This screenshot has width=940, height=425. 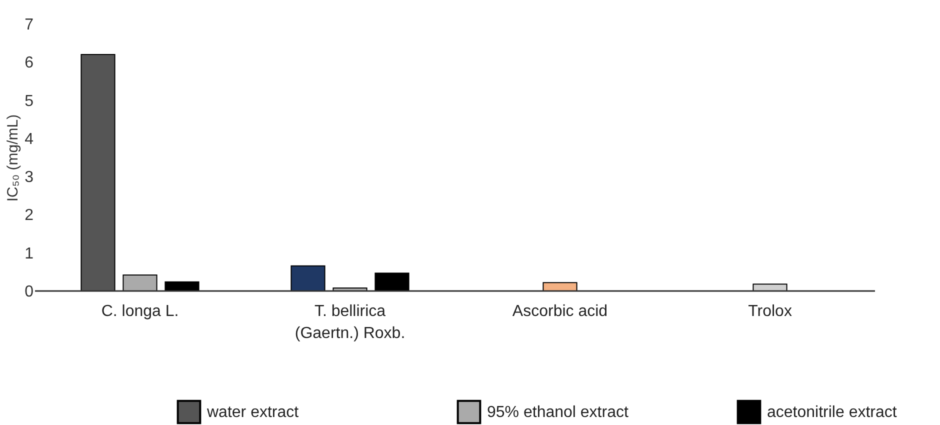 What do you see at coordinates (560, 311) in the screenshot?
I see `x-tick-label: Ascorbic acid` at bounding box center [560, 311].